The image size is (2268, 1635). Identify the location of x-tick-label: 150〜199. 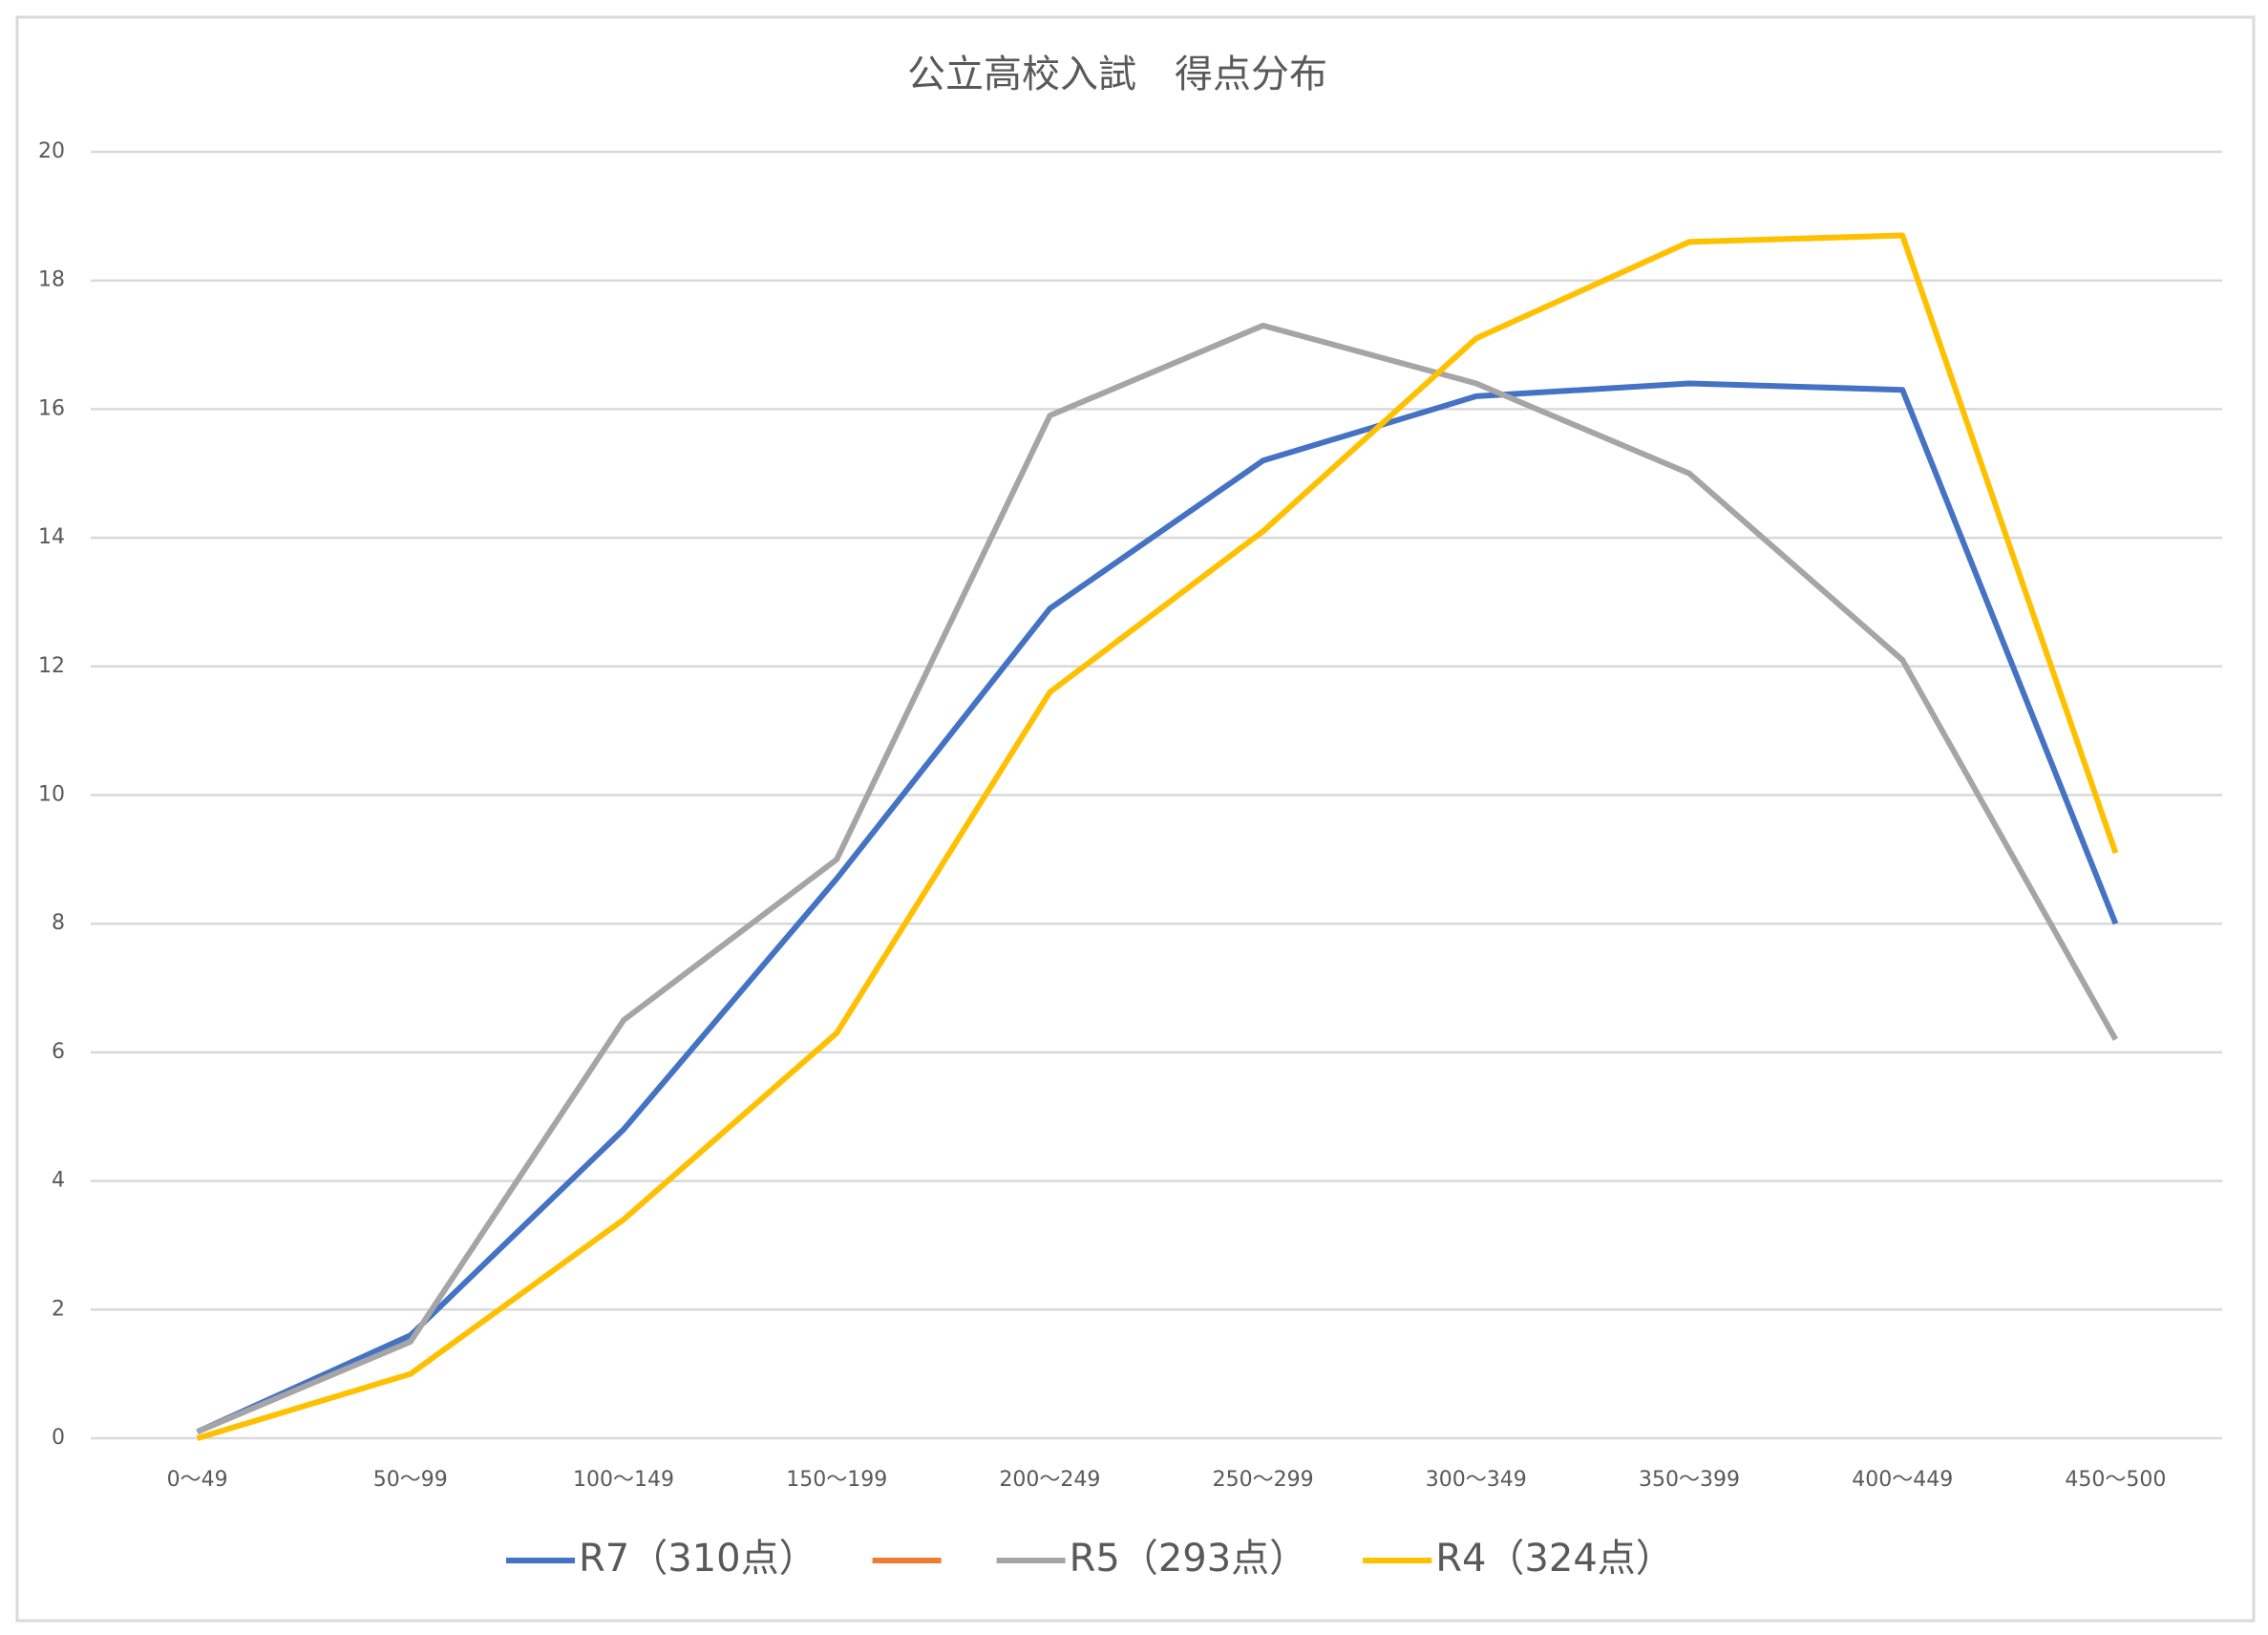
(836, 1480).